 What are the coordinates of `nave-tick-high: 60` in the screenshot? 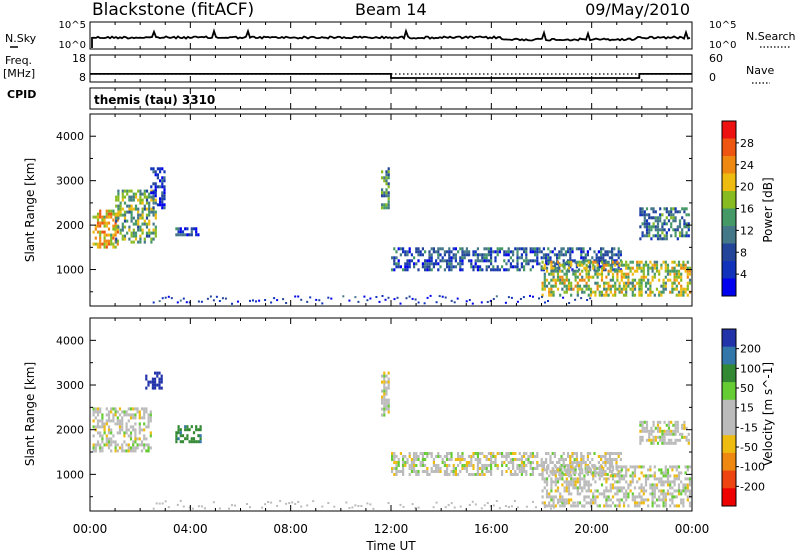 It's located at (716, 58).